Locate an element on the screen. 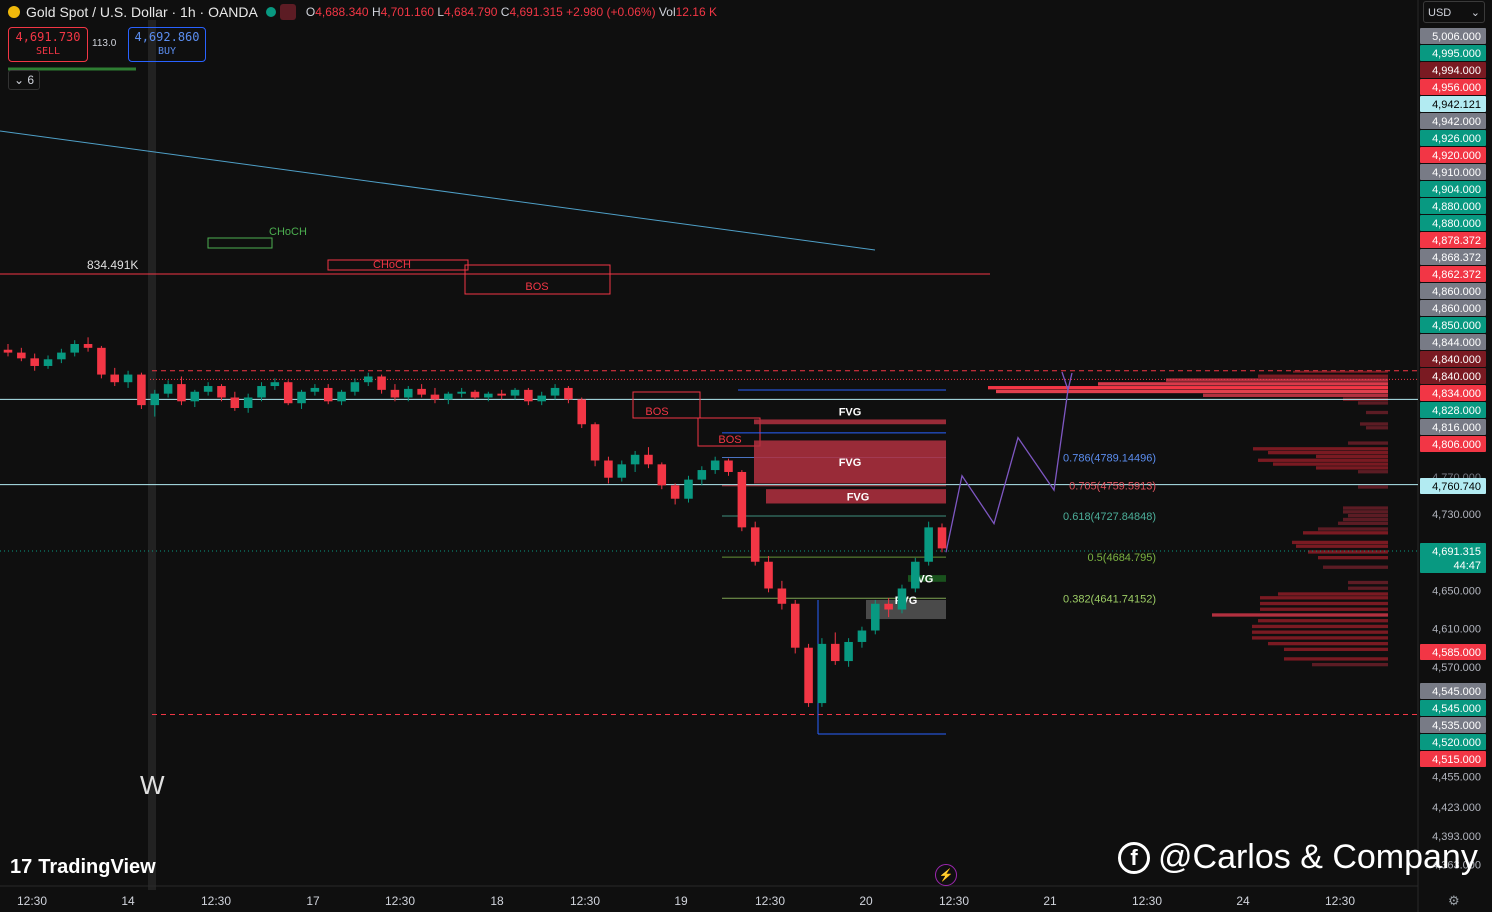 The width and height of the screenshot is (1492, 912). price-tag: 4,920.000 is located at coordinates (1456, 156).